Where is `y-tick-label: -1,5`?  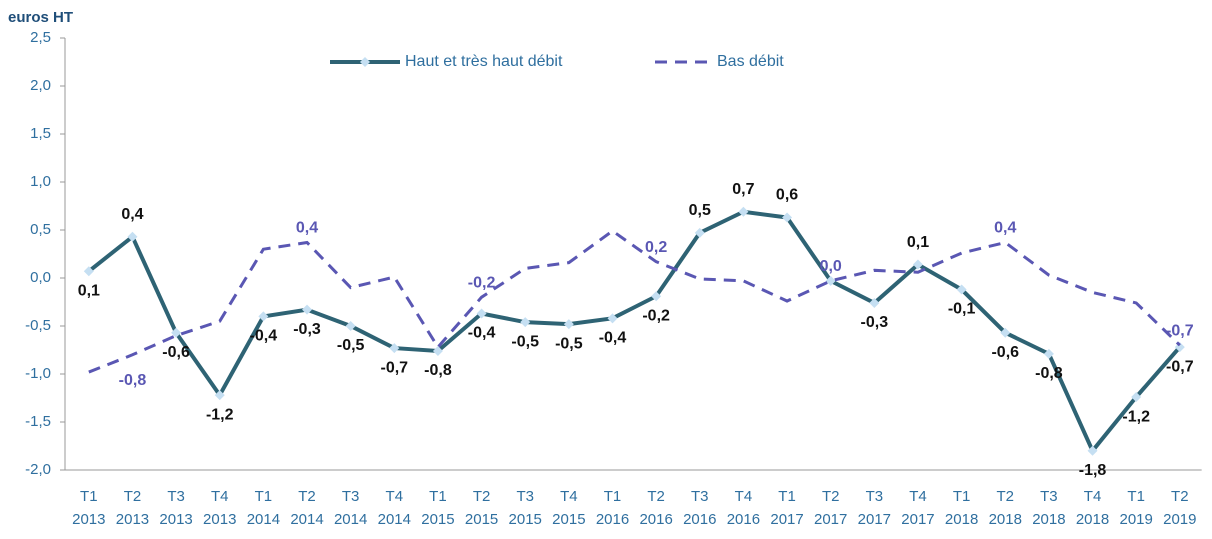 y-tick-label: -1,5 is located at coordinates (38, 421).